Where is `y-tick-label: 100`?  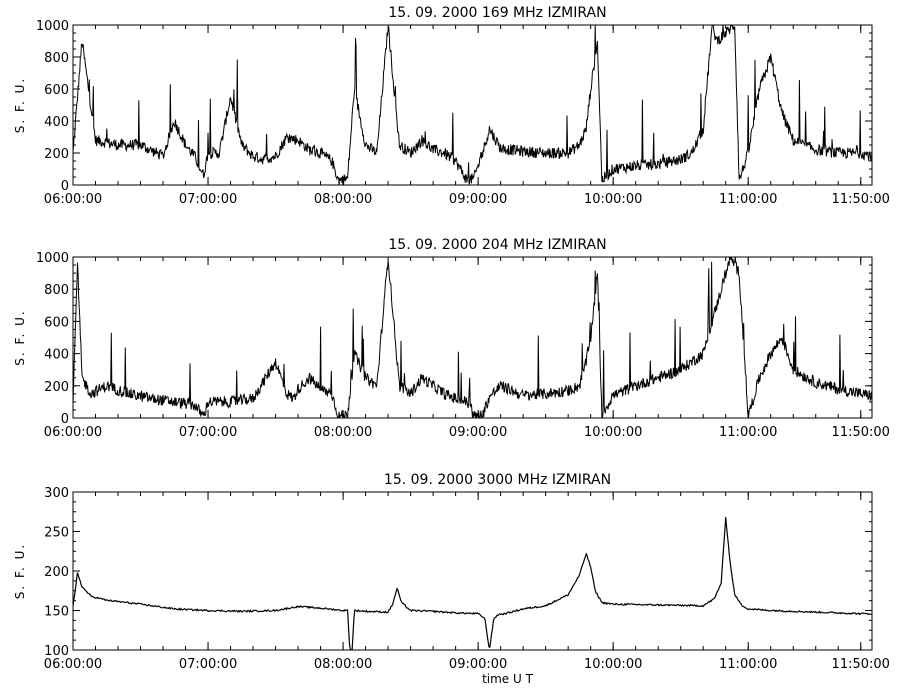 y-tick-label: 100 is located at coordinates (56, 651).